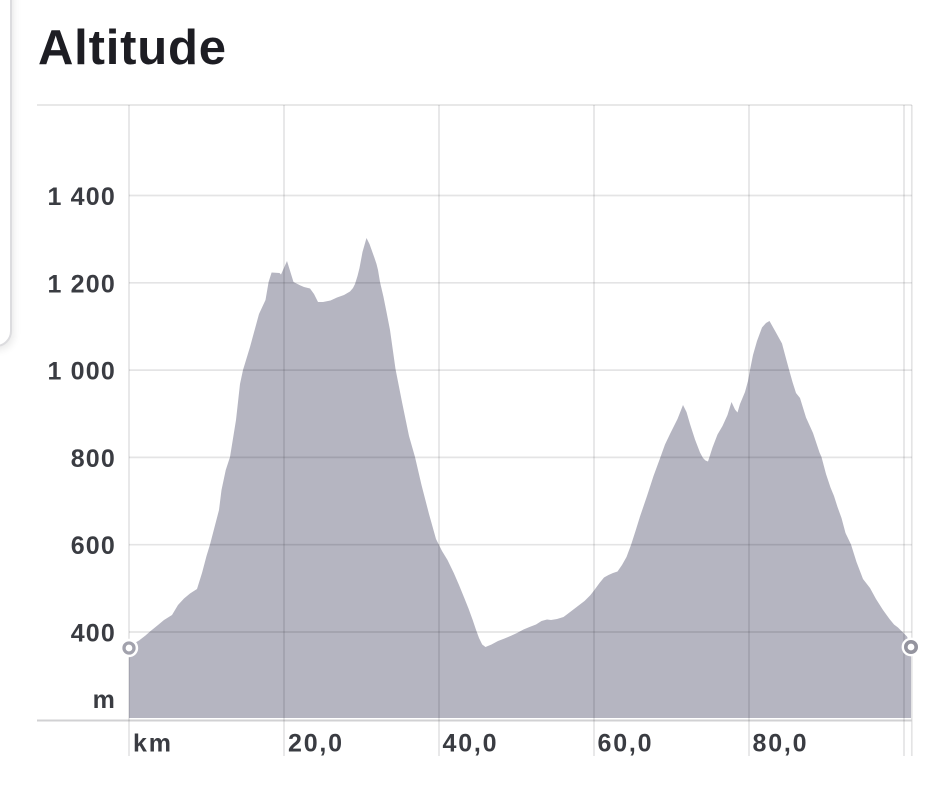  Describe the element at coordinates (316, 744) in the screenshot. I see `svg-text: 20,0` at that location.